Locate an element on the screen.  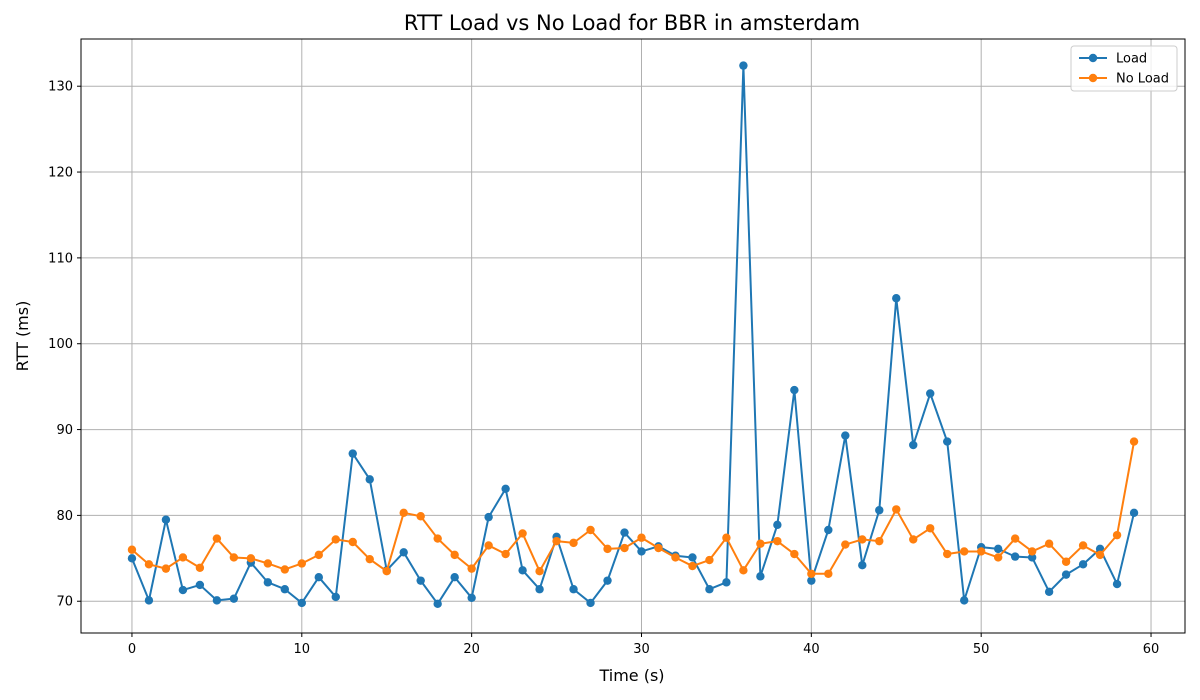
legend-marker-load is located at coordinates (1093, 58).